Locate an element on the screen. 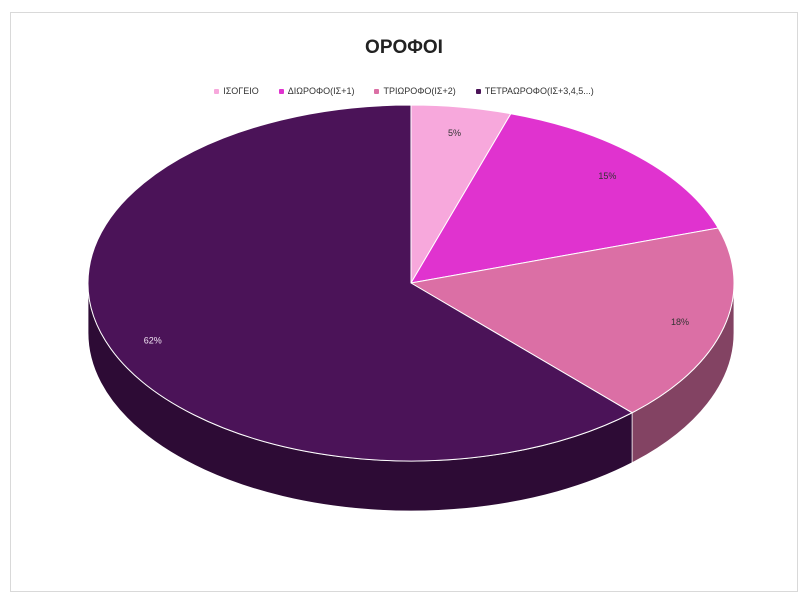  legend-label-diorofo: ΔΙΩΡΟΦΟ(ΙΣ+1) is located at coordinates (321, 91).